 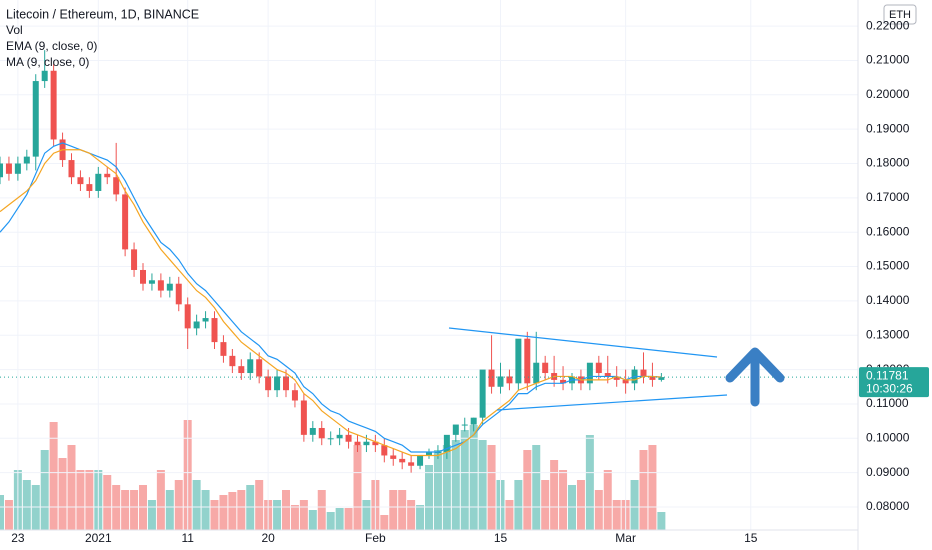 What do you see at coordinates (51, 46) in the screenshot?
I see `indicator-label: EMA (9, close, 0)` at bounding box center [51, 46].